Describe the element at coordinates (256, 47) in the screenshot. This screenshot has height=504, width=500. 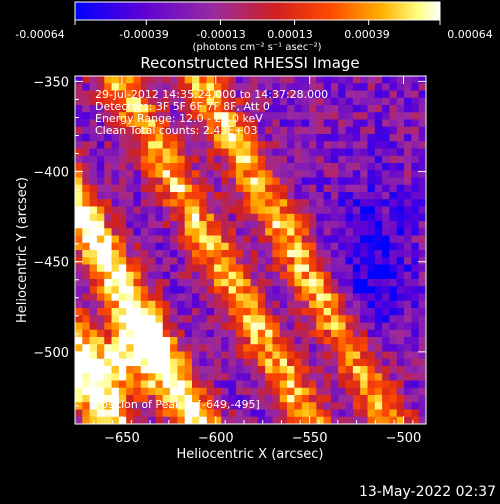
I see `colorbar-units: (photons cm⁻² s⁻¹ asec⁻²)` at that location.